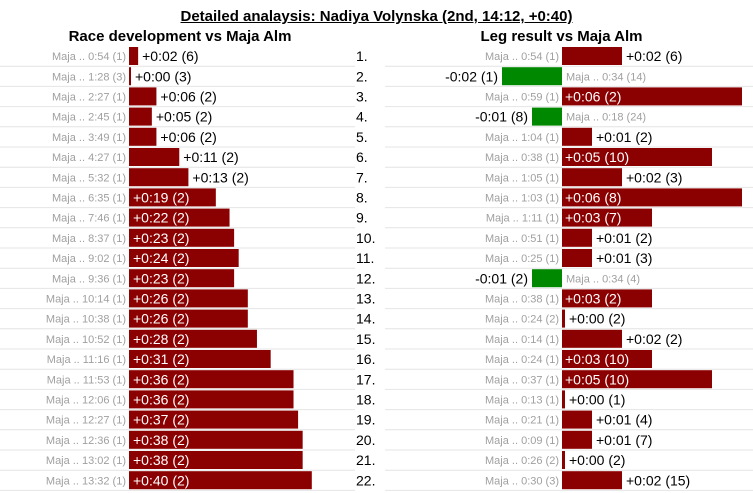  What do you see at coordinates (365, 258) in the screenshot?
I see `leg-number: 11.` at bounding box center [365, 258].